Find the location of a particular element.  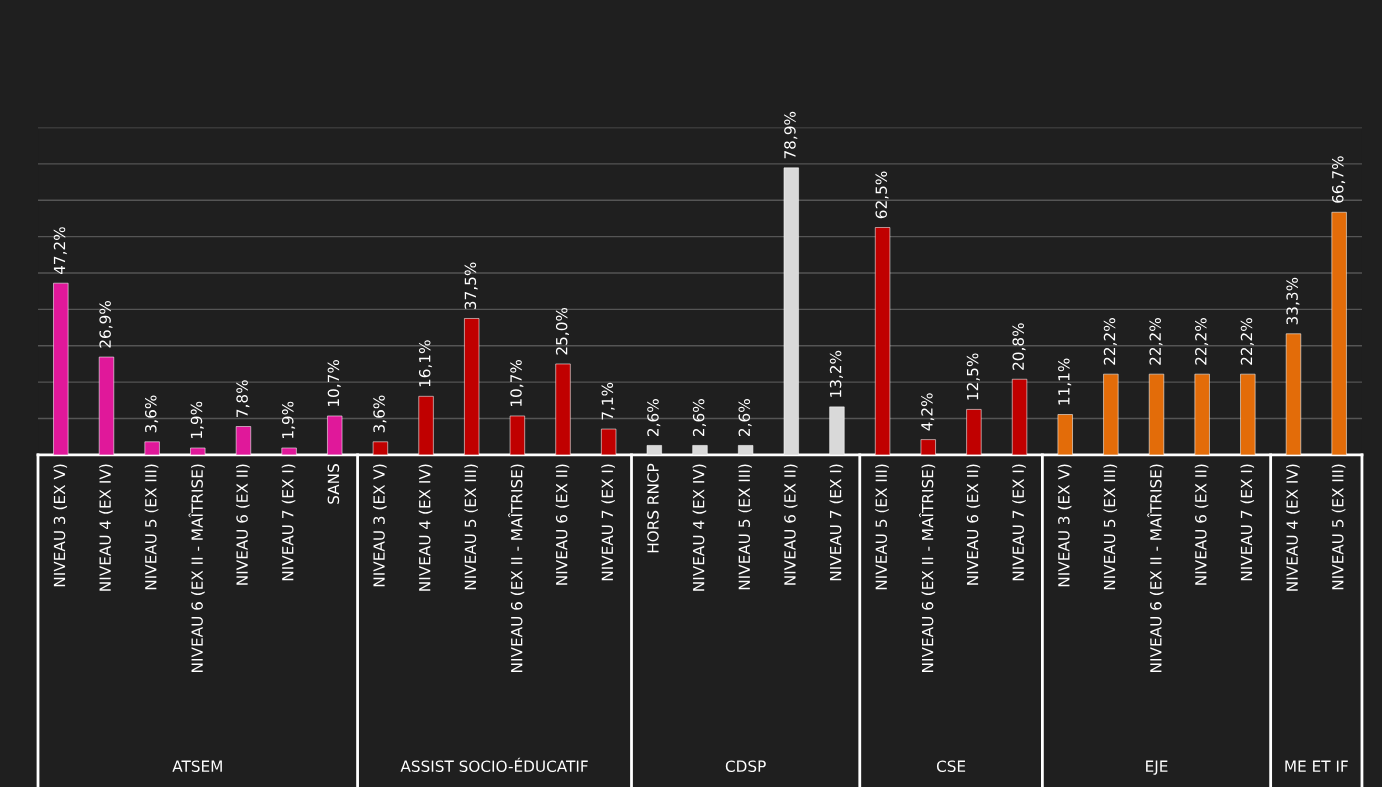

text: ASSIST SOCIO-ÉDUCATIF is located at coordinates (494, 764).